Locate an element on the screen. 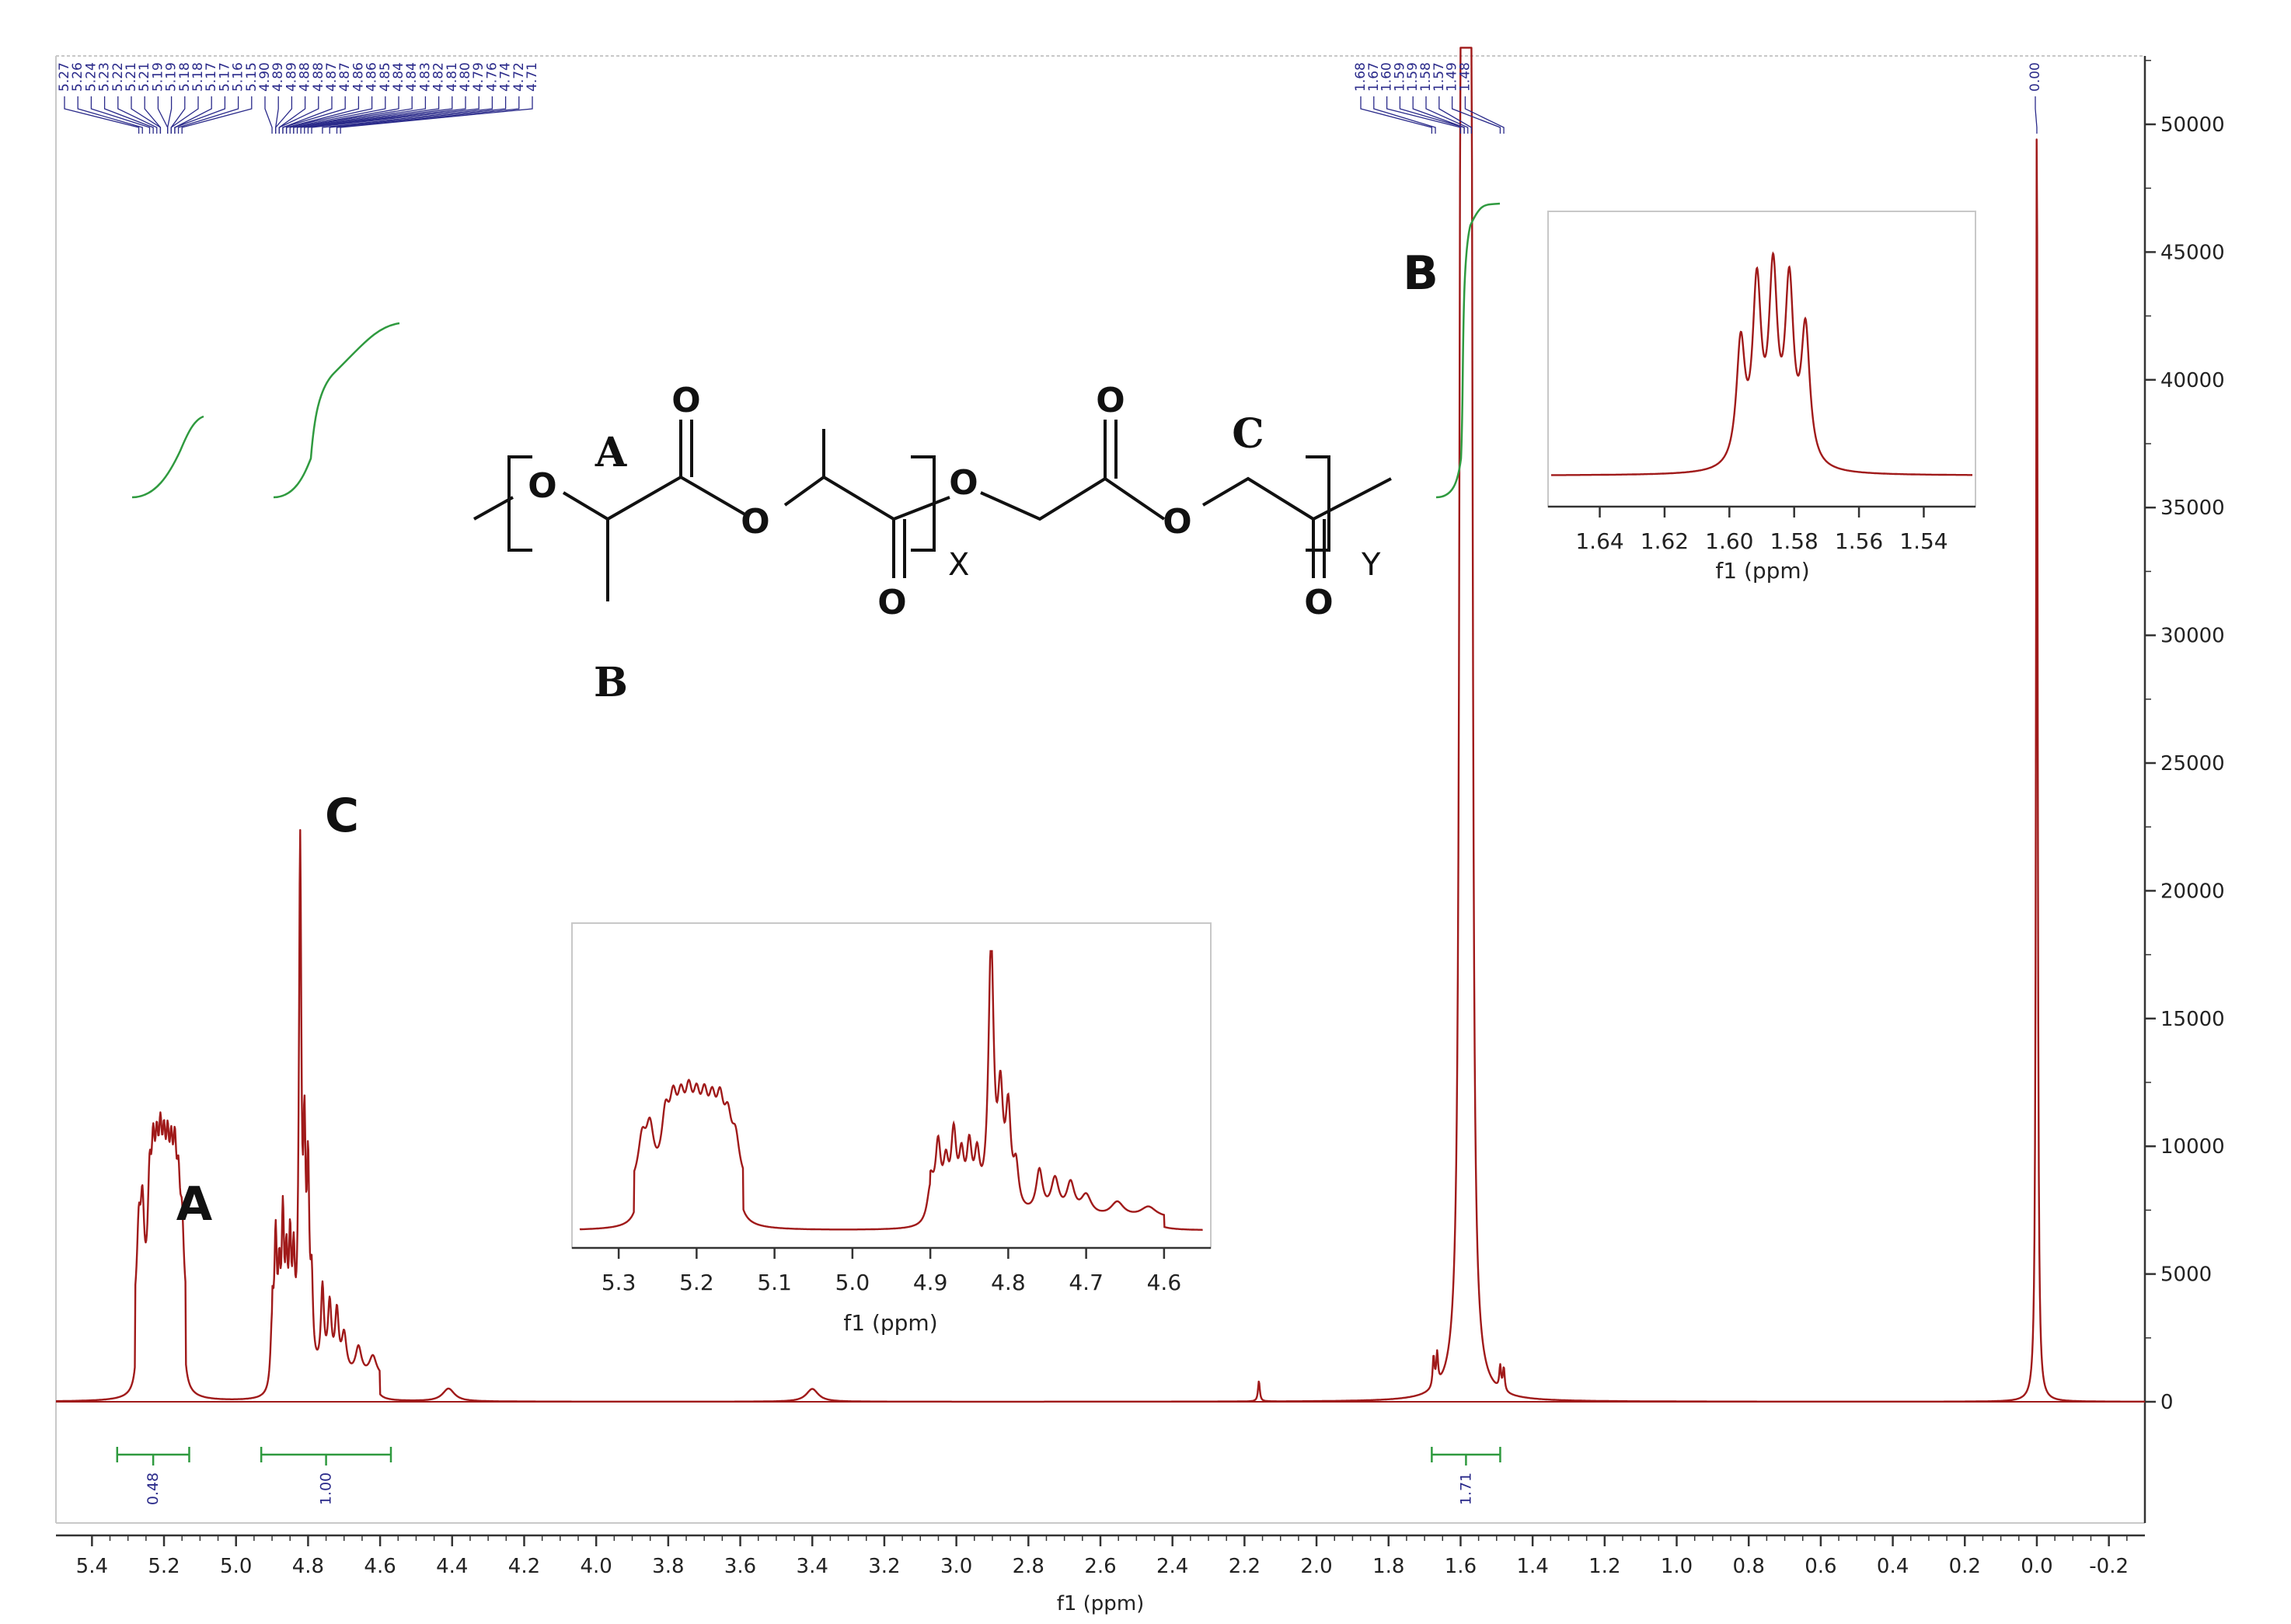  x-tick-label: 1.6 is located at coordinates (1461, 1566).